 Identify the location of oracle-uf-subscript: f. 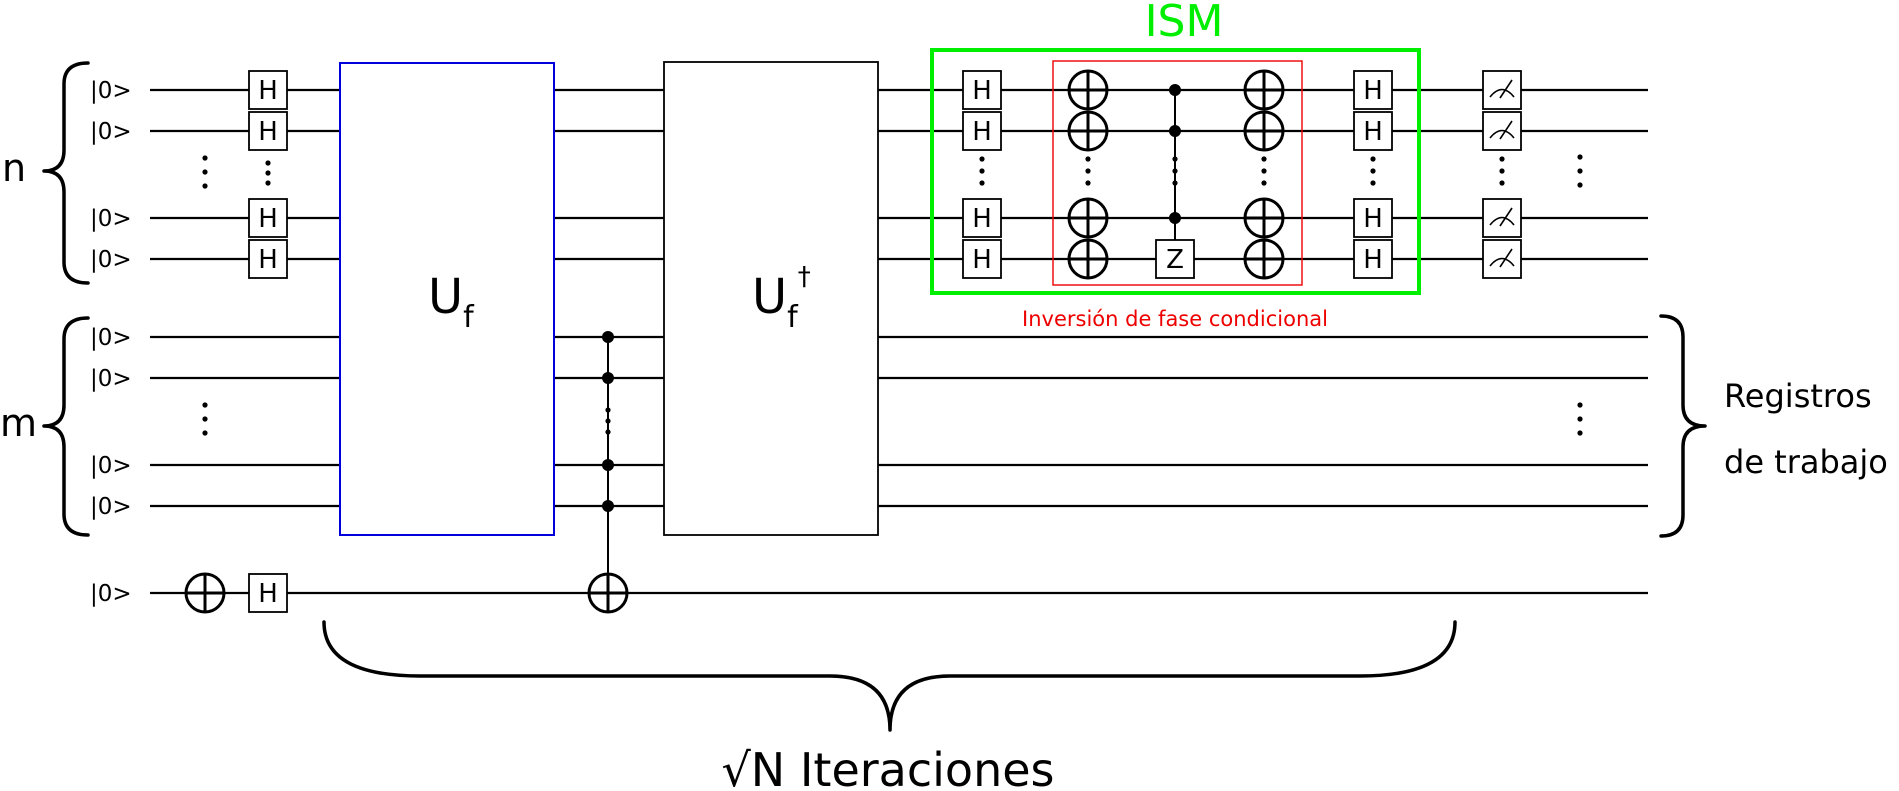
(469, 317).